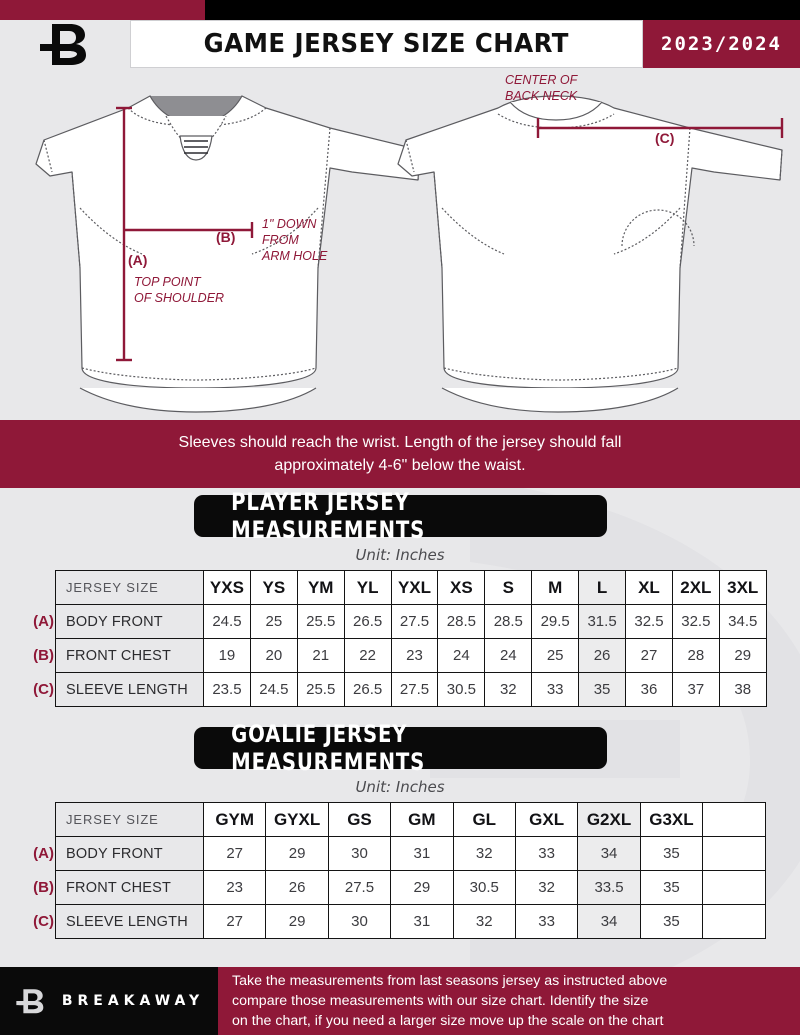 The image size is (800, 1035). Describe the element at coordinates (289, 224) in the screenshot. I see `diagram-note-b-line1: 1" DOWN` at that location.